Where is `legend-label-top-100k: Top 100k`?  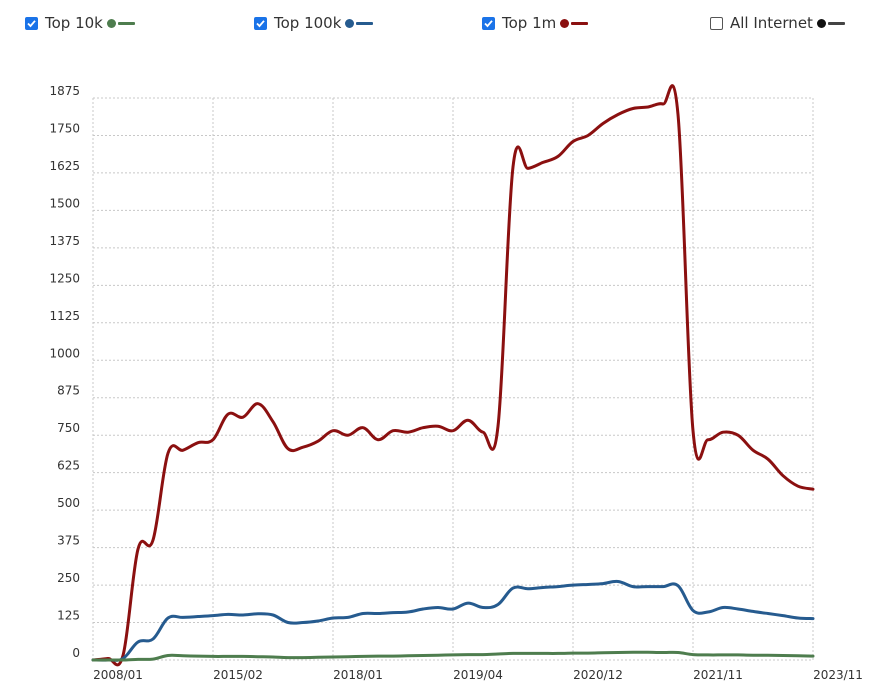 legend-label-top-100k: Top 100k is located at coordinates (308, 23).